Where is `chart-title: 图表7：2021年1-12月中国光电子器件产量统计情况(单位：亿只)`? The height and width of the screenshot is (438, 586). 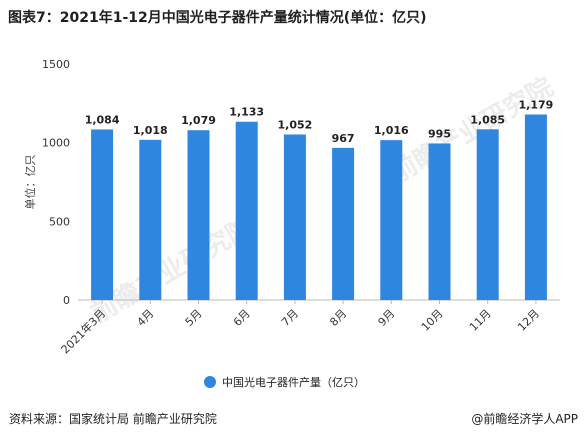
chart-title: 图表7：2021年1-12月中国光电子器件产量统计情况(单位：亿只) is located at coordinates (217, 18).